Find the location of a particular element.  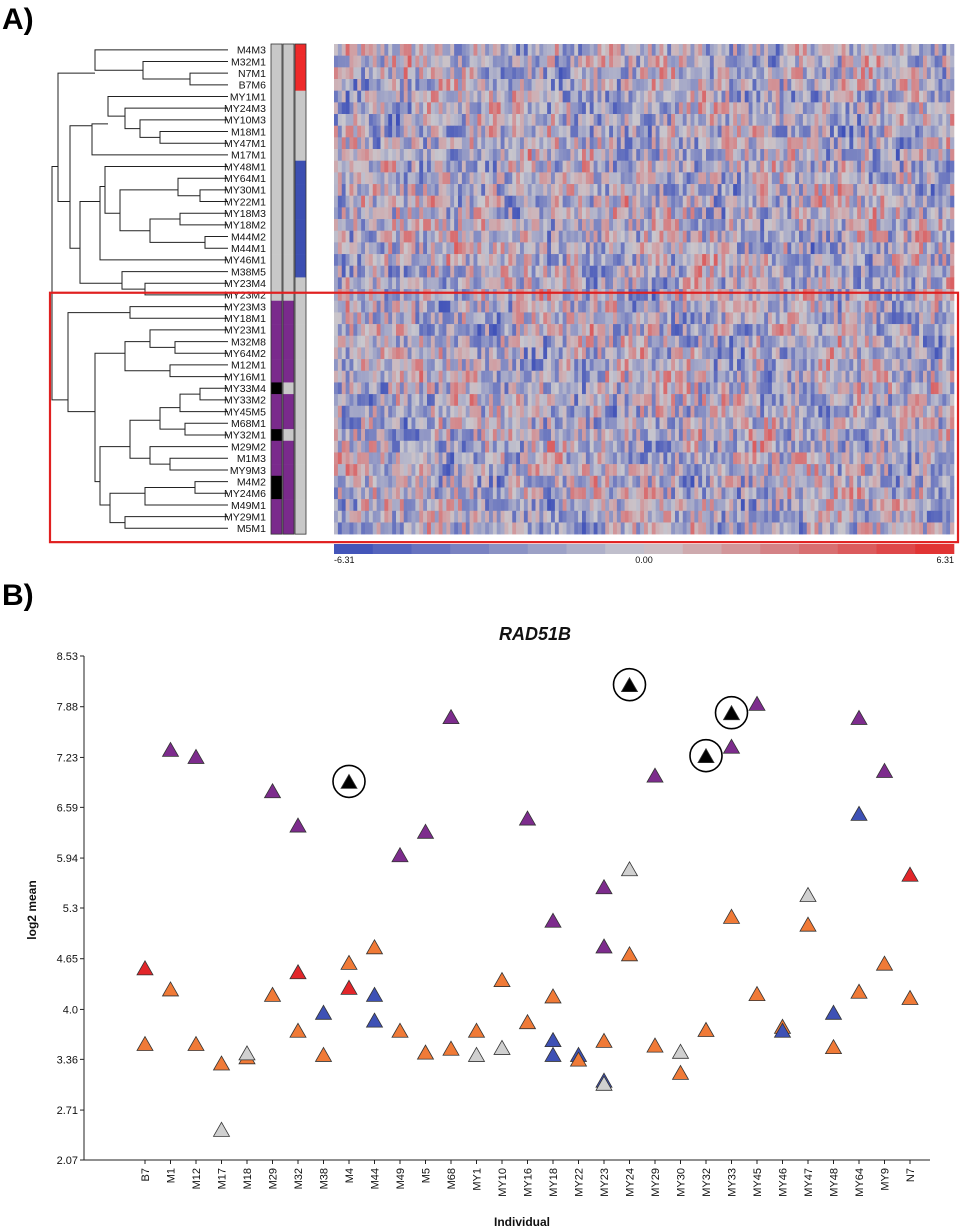

annotation-column-border is located at coordinates (288, 289).